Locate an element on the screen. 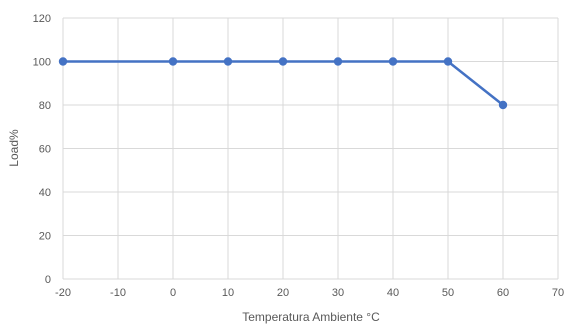  x-tick-label: 30 is located at coordinates (338, 293).